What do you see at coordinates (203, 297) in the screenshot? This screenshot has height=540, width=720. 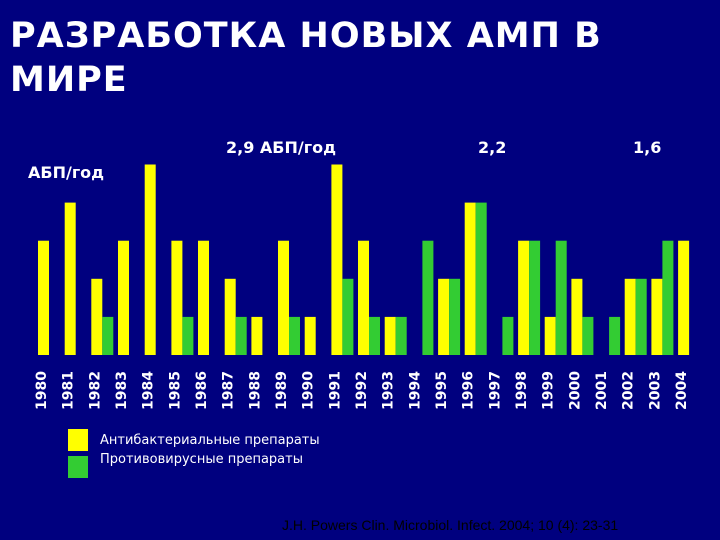 I see `bar-antibacterial-1986` at bounding box center [203, 297].